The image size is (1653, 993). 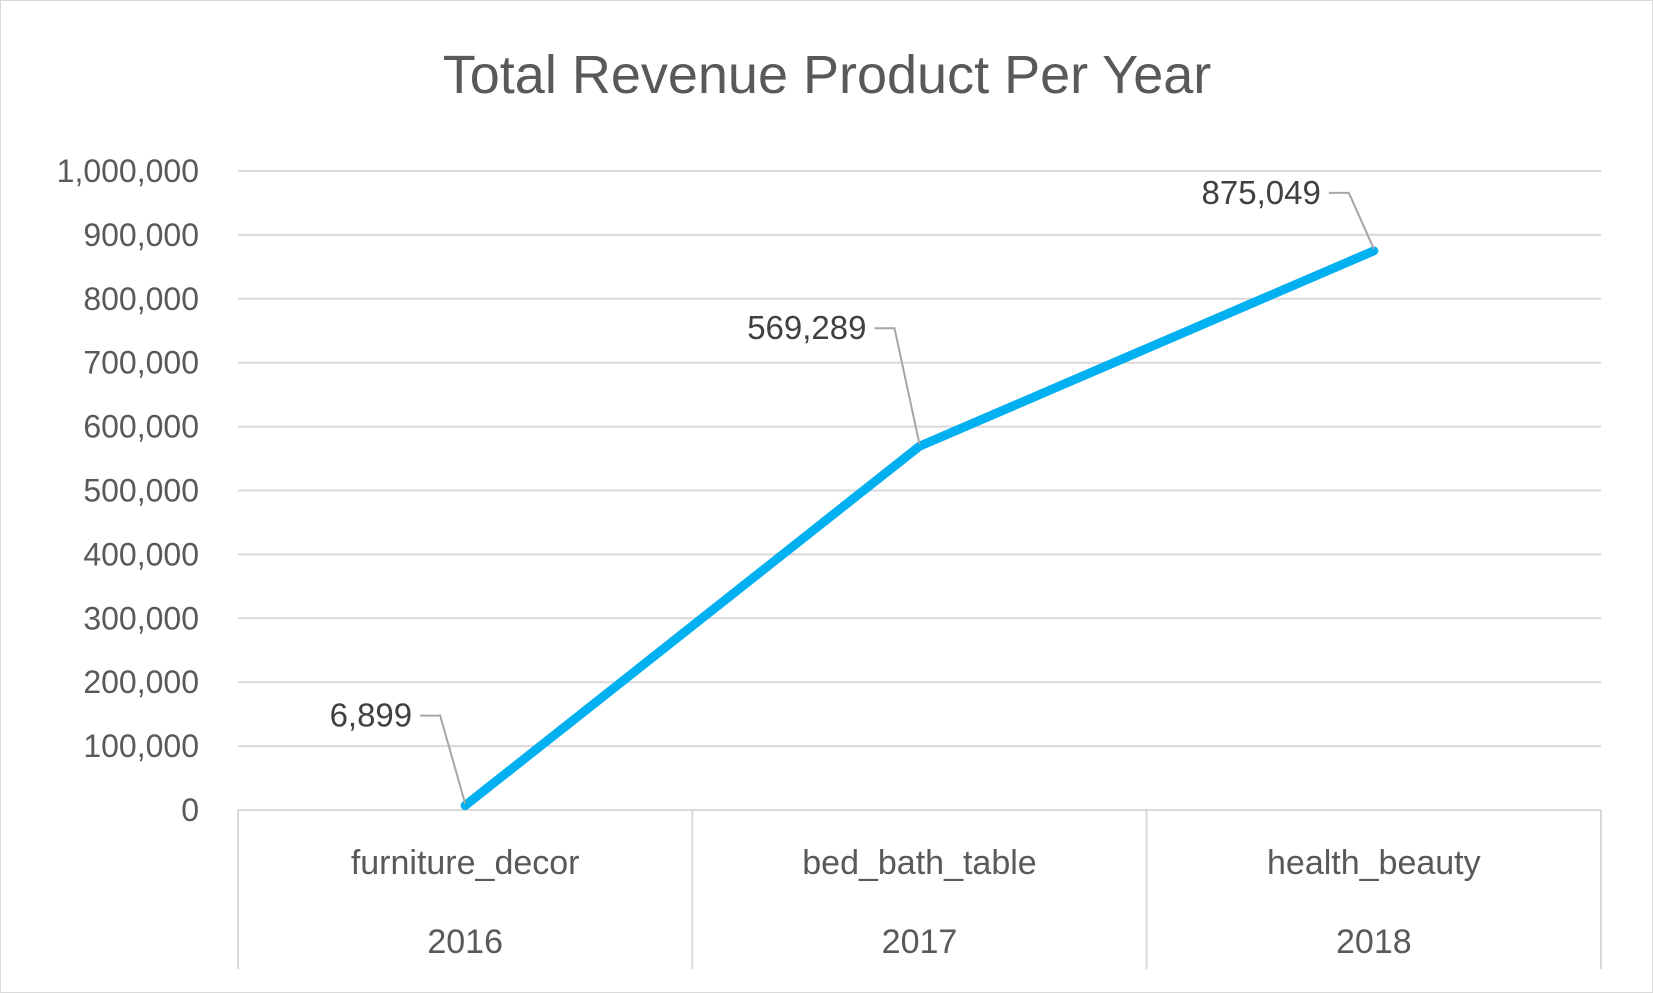 I want to click on y-tick-label: 900,000, so click(x=141, y=235).